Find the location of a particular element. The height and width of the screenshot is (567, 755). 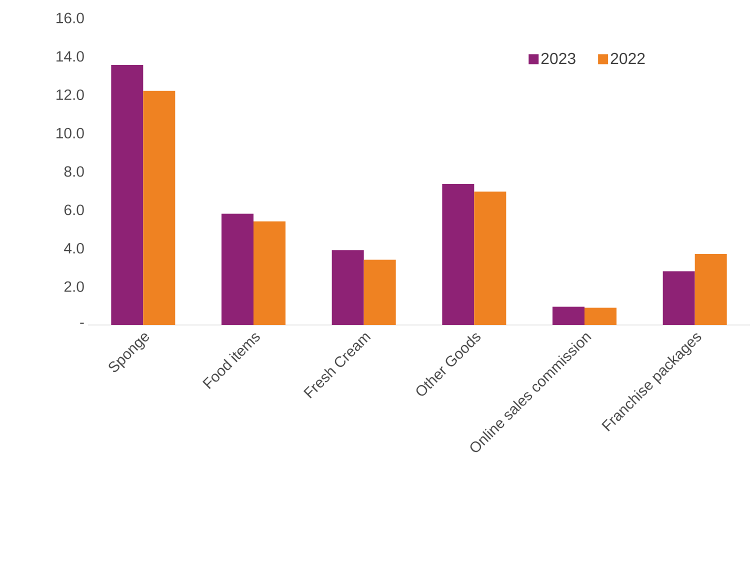

y-tick-label: 2.0 is located at coordinates (74, 286).